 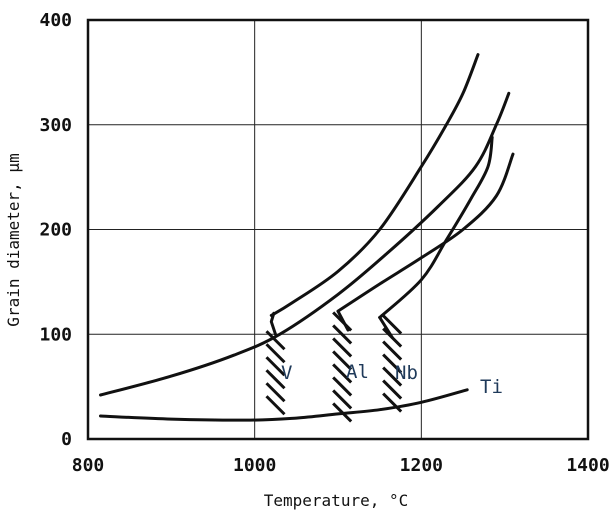 I want to click on hatch-band-al, so click(x=342, y=367).